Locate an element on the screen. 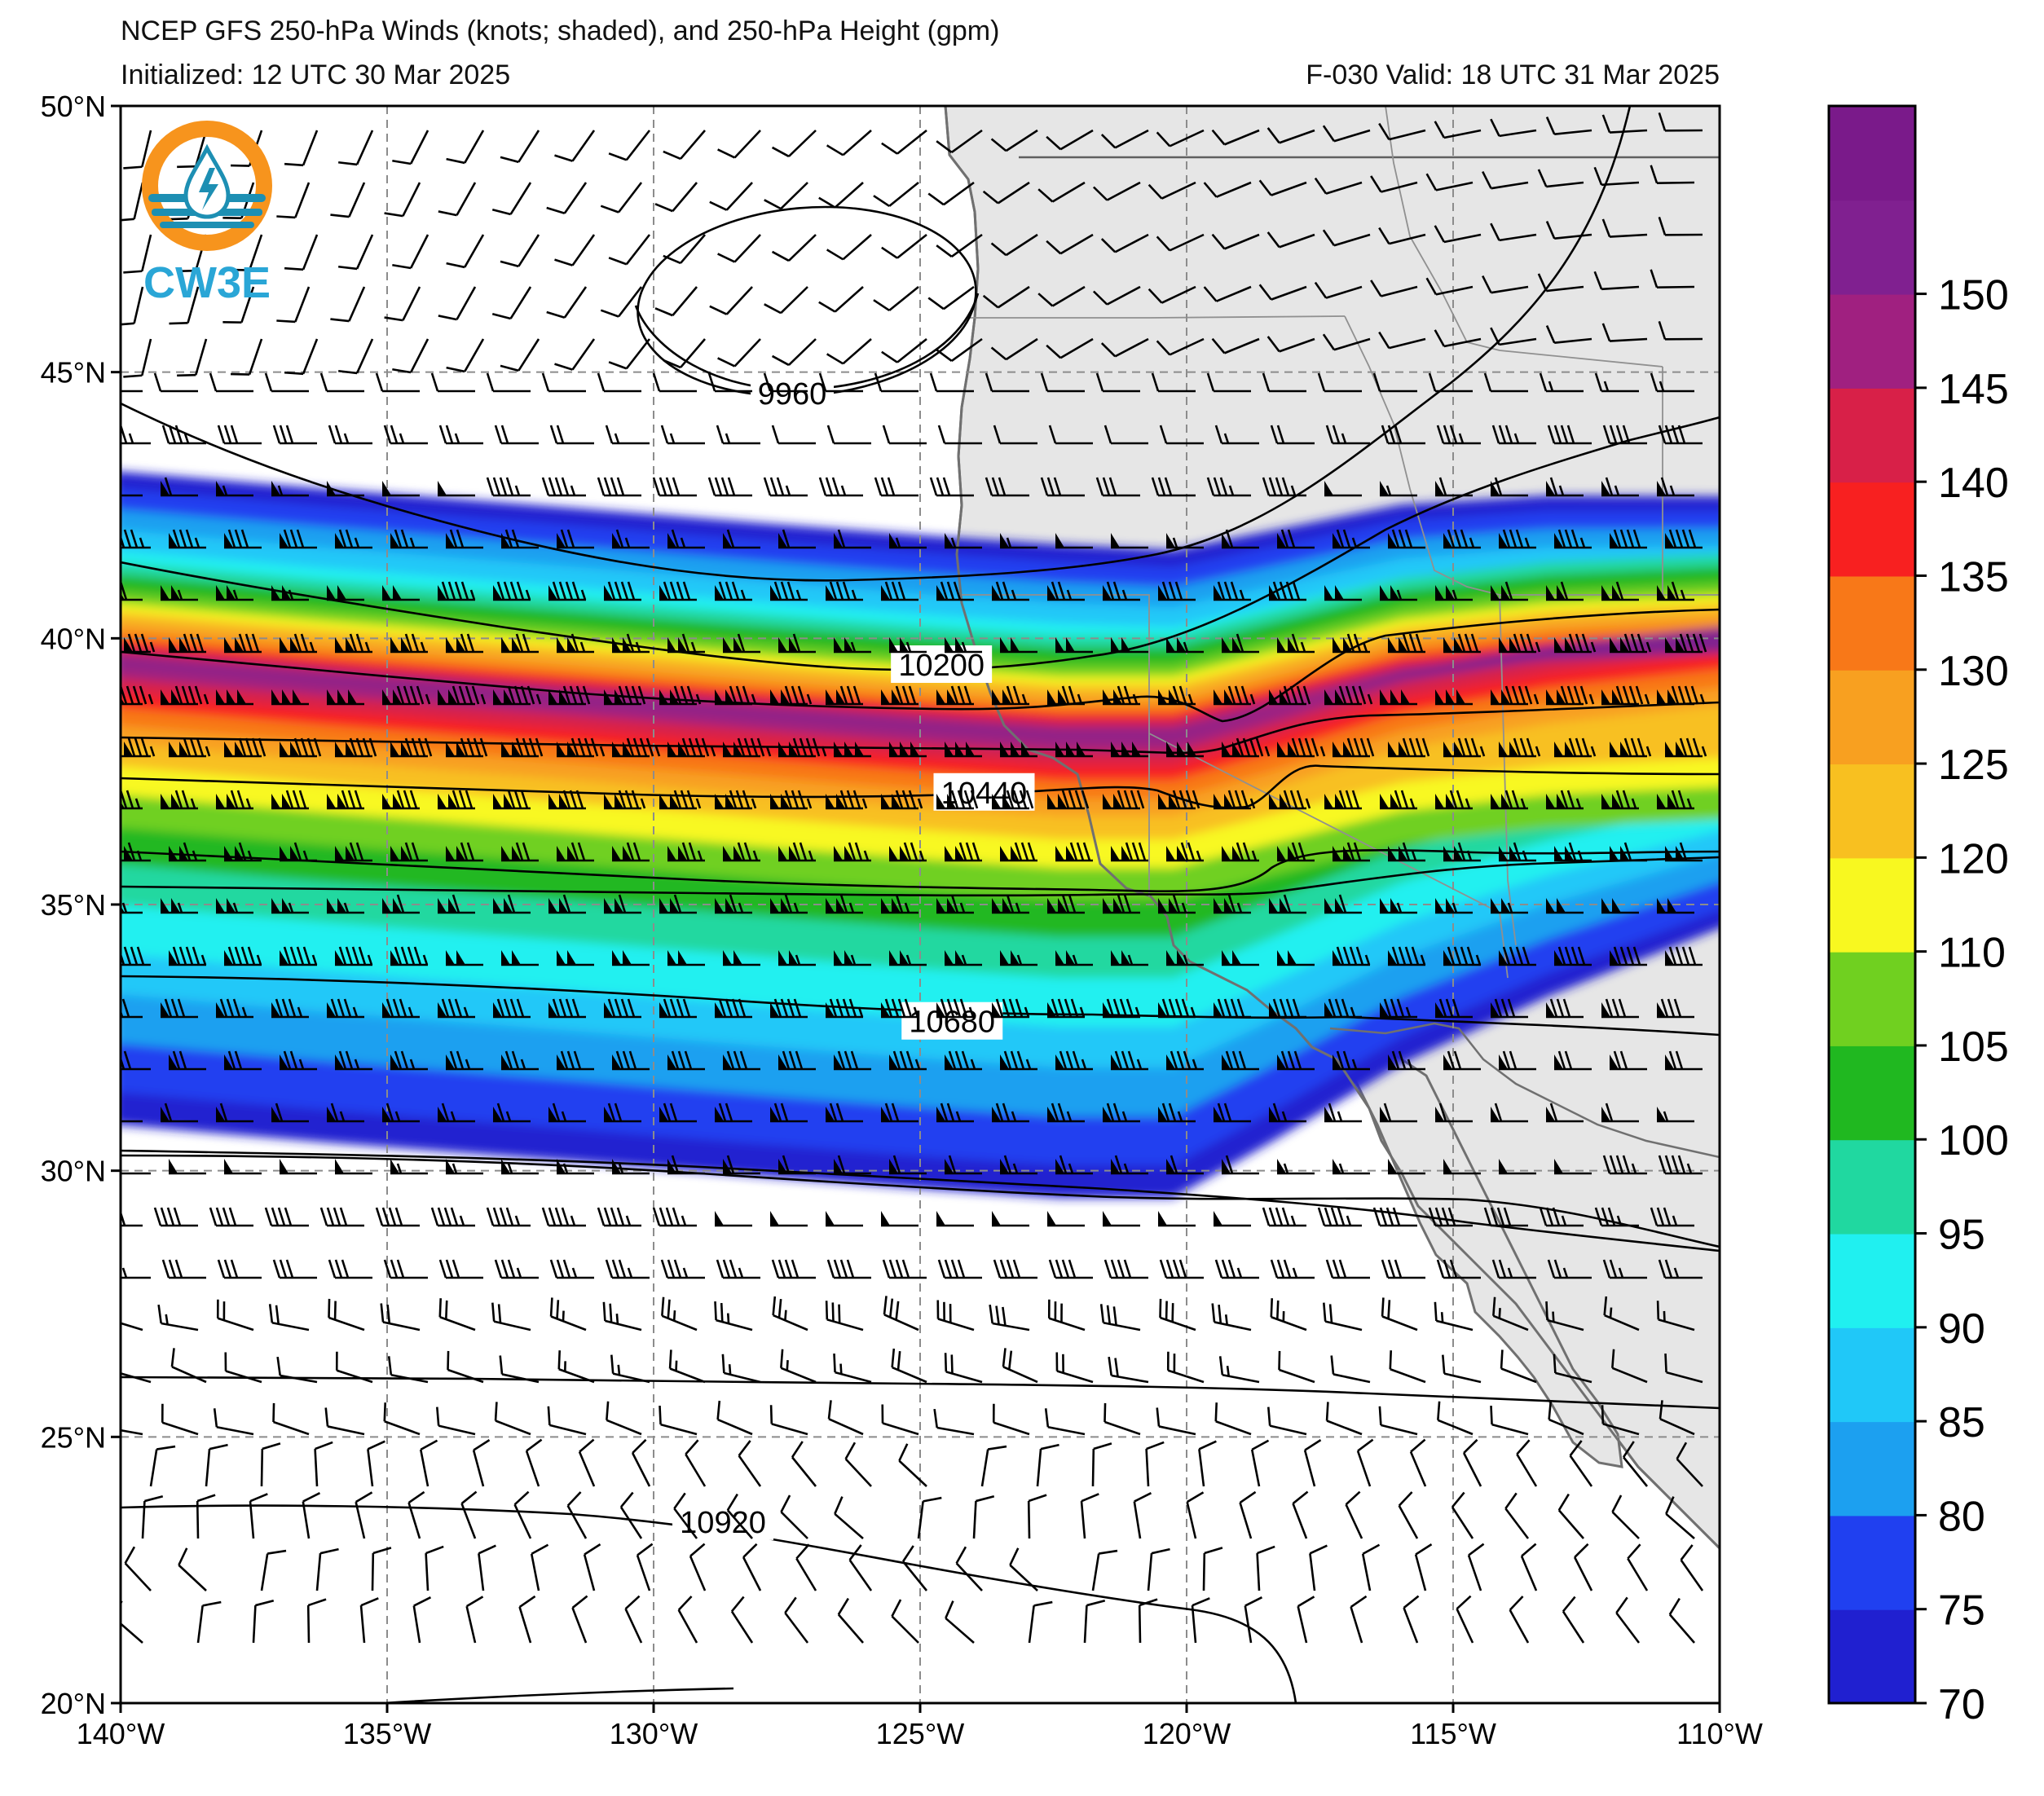 The image size is (2044, 1796). valid-time: F-030 Valid: 18 UTC 31 Mar 2025 is located at coordinates (1513, 74).